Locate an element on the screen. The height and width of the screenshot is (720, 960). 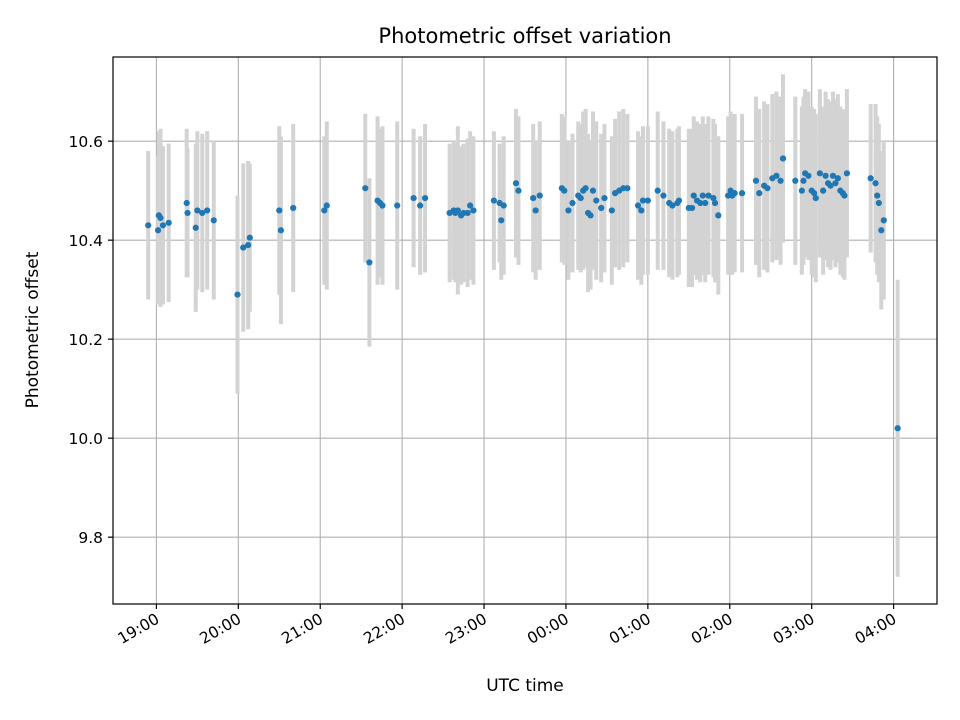
x-tick-label: 19:00 is located at coordinates (139, 629).